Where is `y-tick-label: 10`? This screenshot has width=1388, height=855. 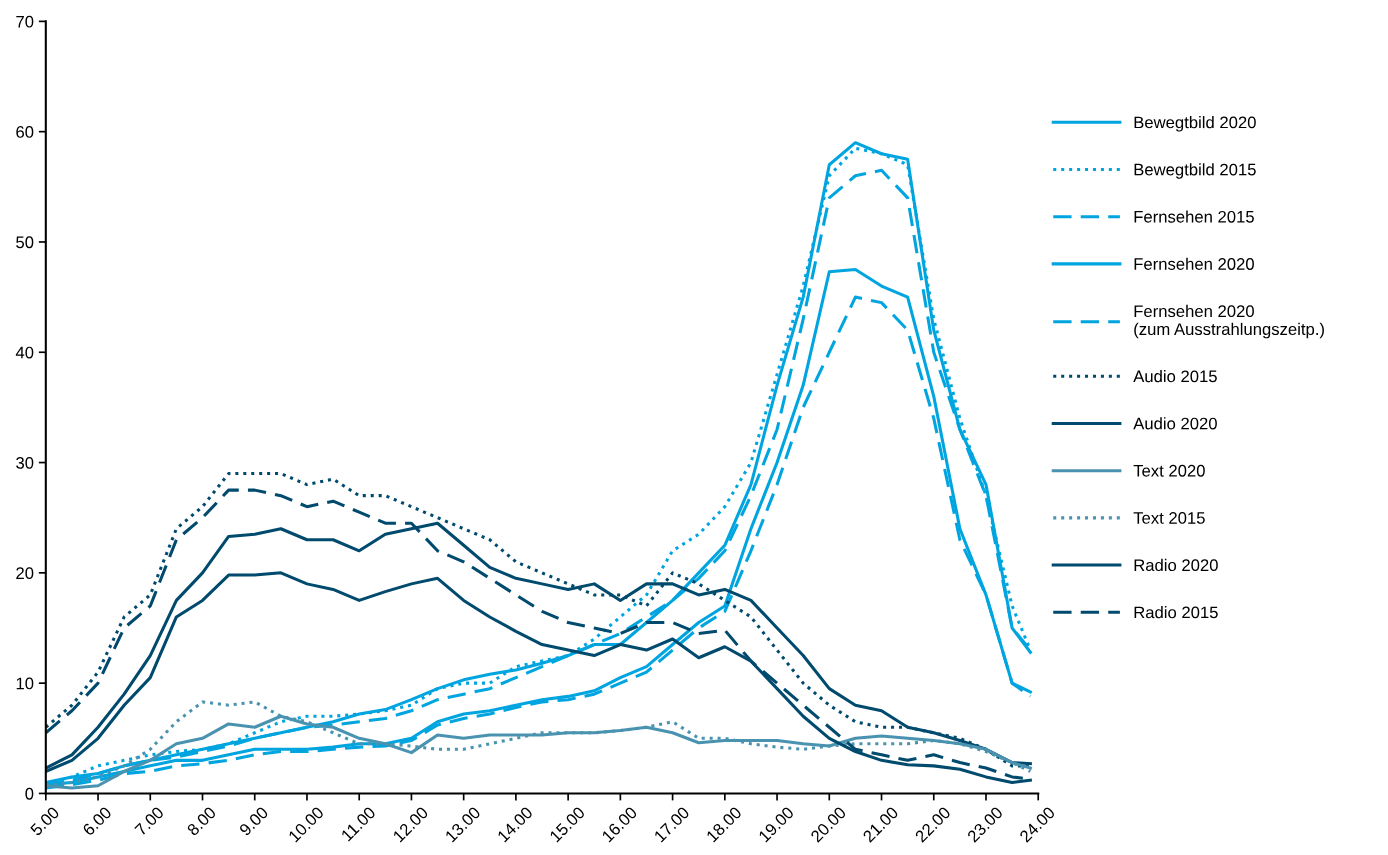
y-tick-label: 10 is located at coordinates (25, 683).